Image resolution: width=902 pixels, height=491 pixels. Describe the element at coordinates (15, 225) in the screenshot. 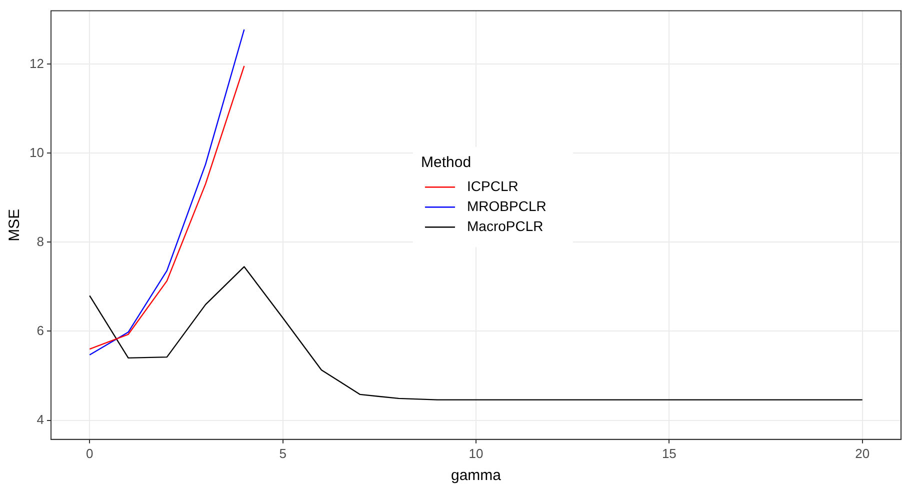

I see `y-axis-title: MSE` at that location.